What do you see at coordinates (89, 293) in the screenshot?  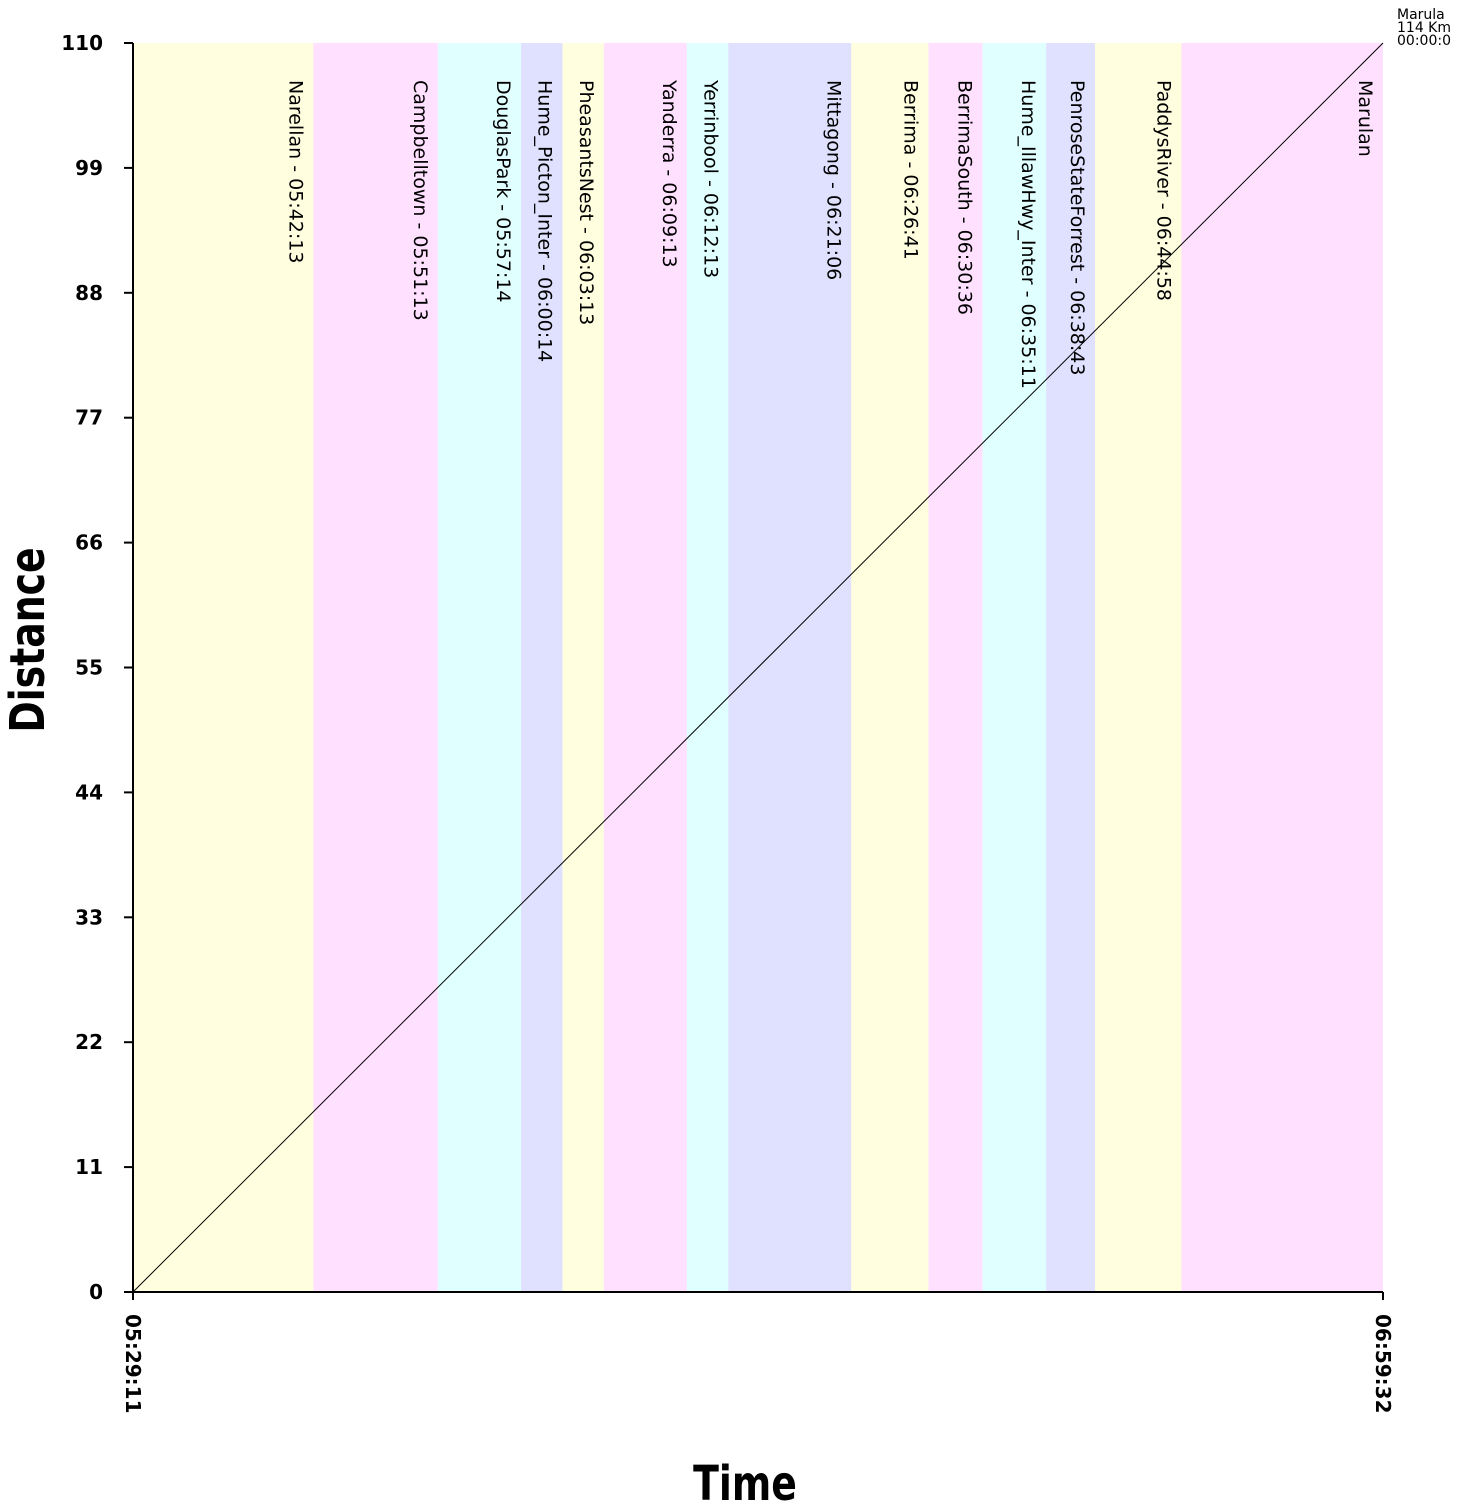 I see `y-tick-label: 88` at bounding box center [89, 293].